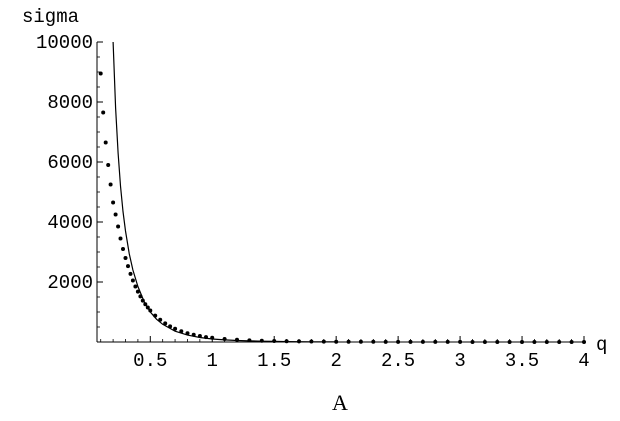 Image resolution: width=620 pixels, height=421 pixels. I want to click on x-tick-label: 4, so click(583, 361).